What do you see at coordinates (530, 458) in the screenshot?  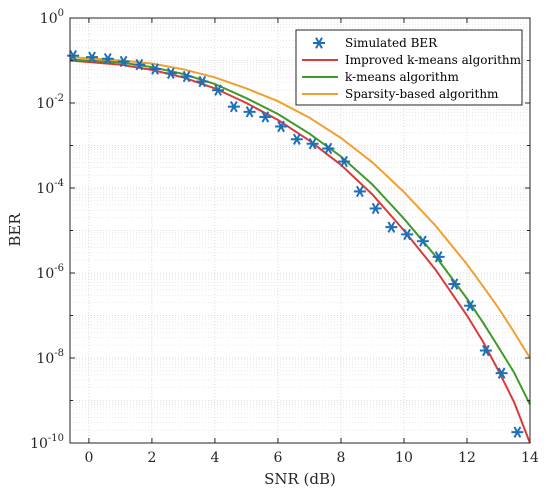 I see `x-tick-label: 14` at bounding box center [530, 458].